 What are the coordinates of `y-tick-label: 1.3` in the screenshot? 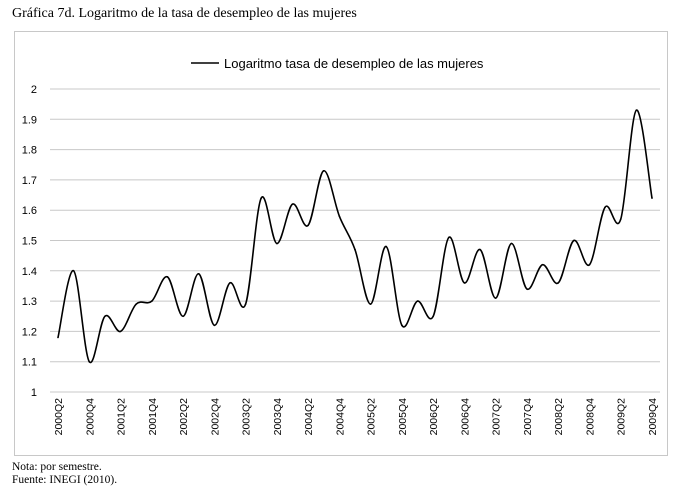 It's located at (29, 302).